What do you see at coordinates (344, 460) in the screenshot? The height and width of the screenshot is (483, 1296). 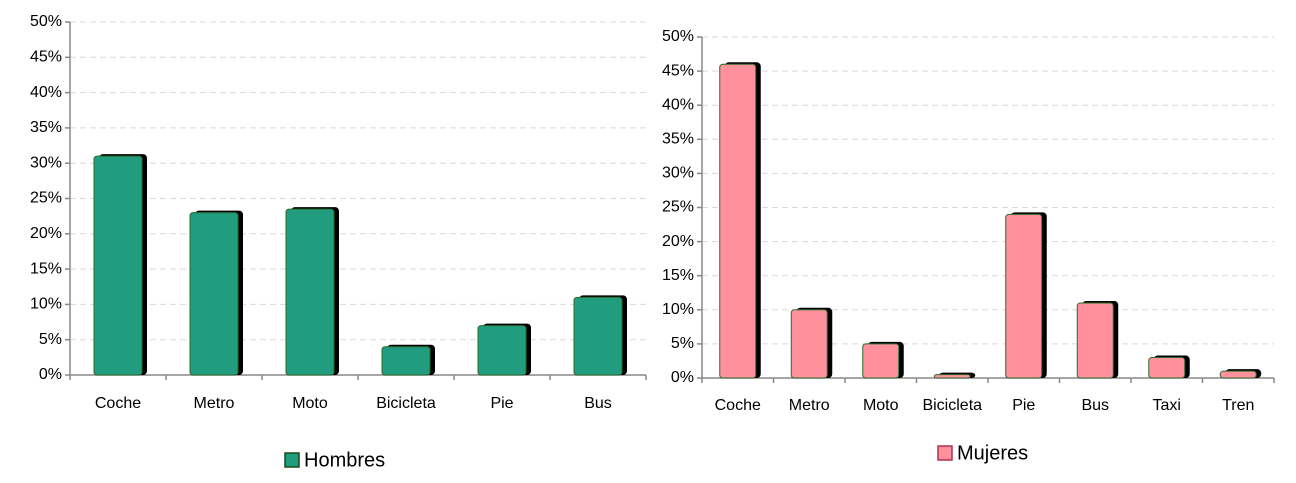 I see `legend-label: Hombres` at bounding box center [344, 460].